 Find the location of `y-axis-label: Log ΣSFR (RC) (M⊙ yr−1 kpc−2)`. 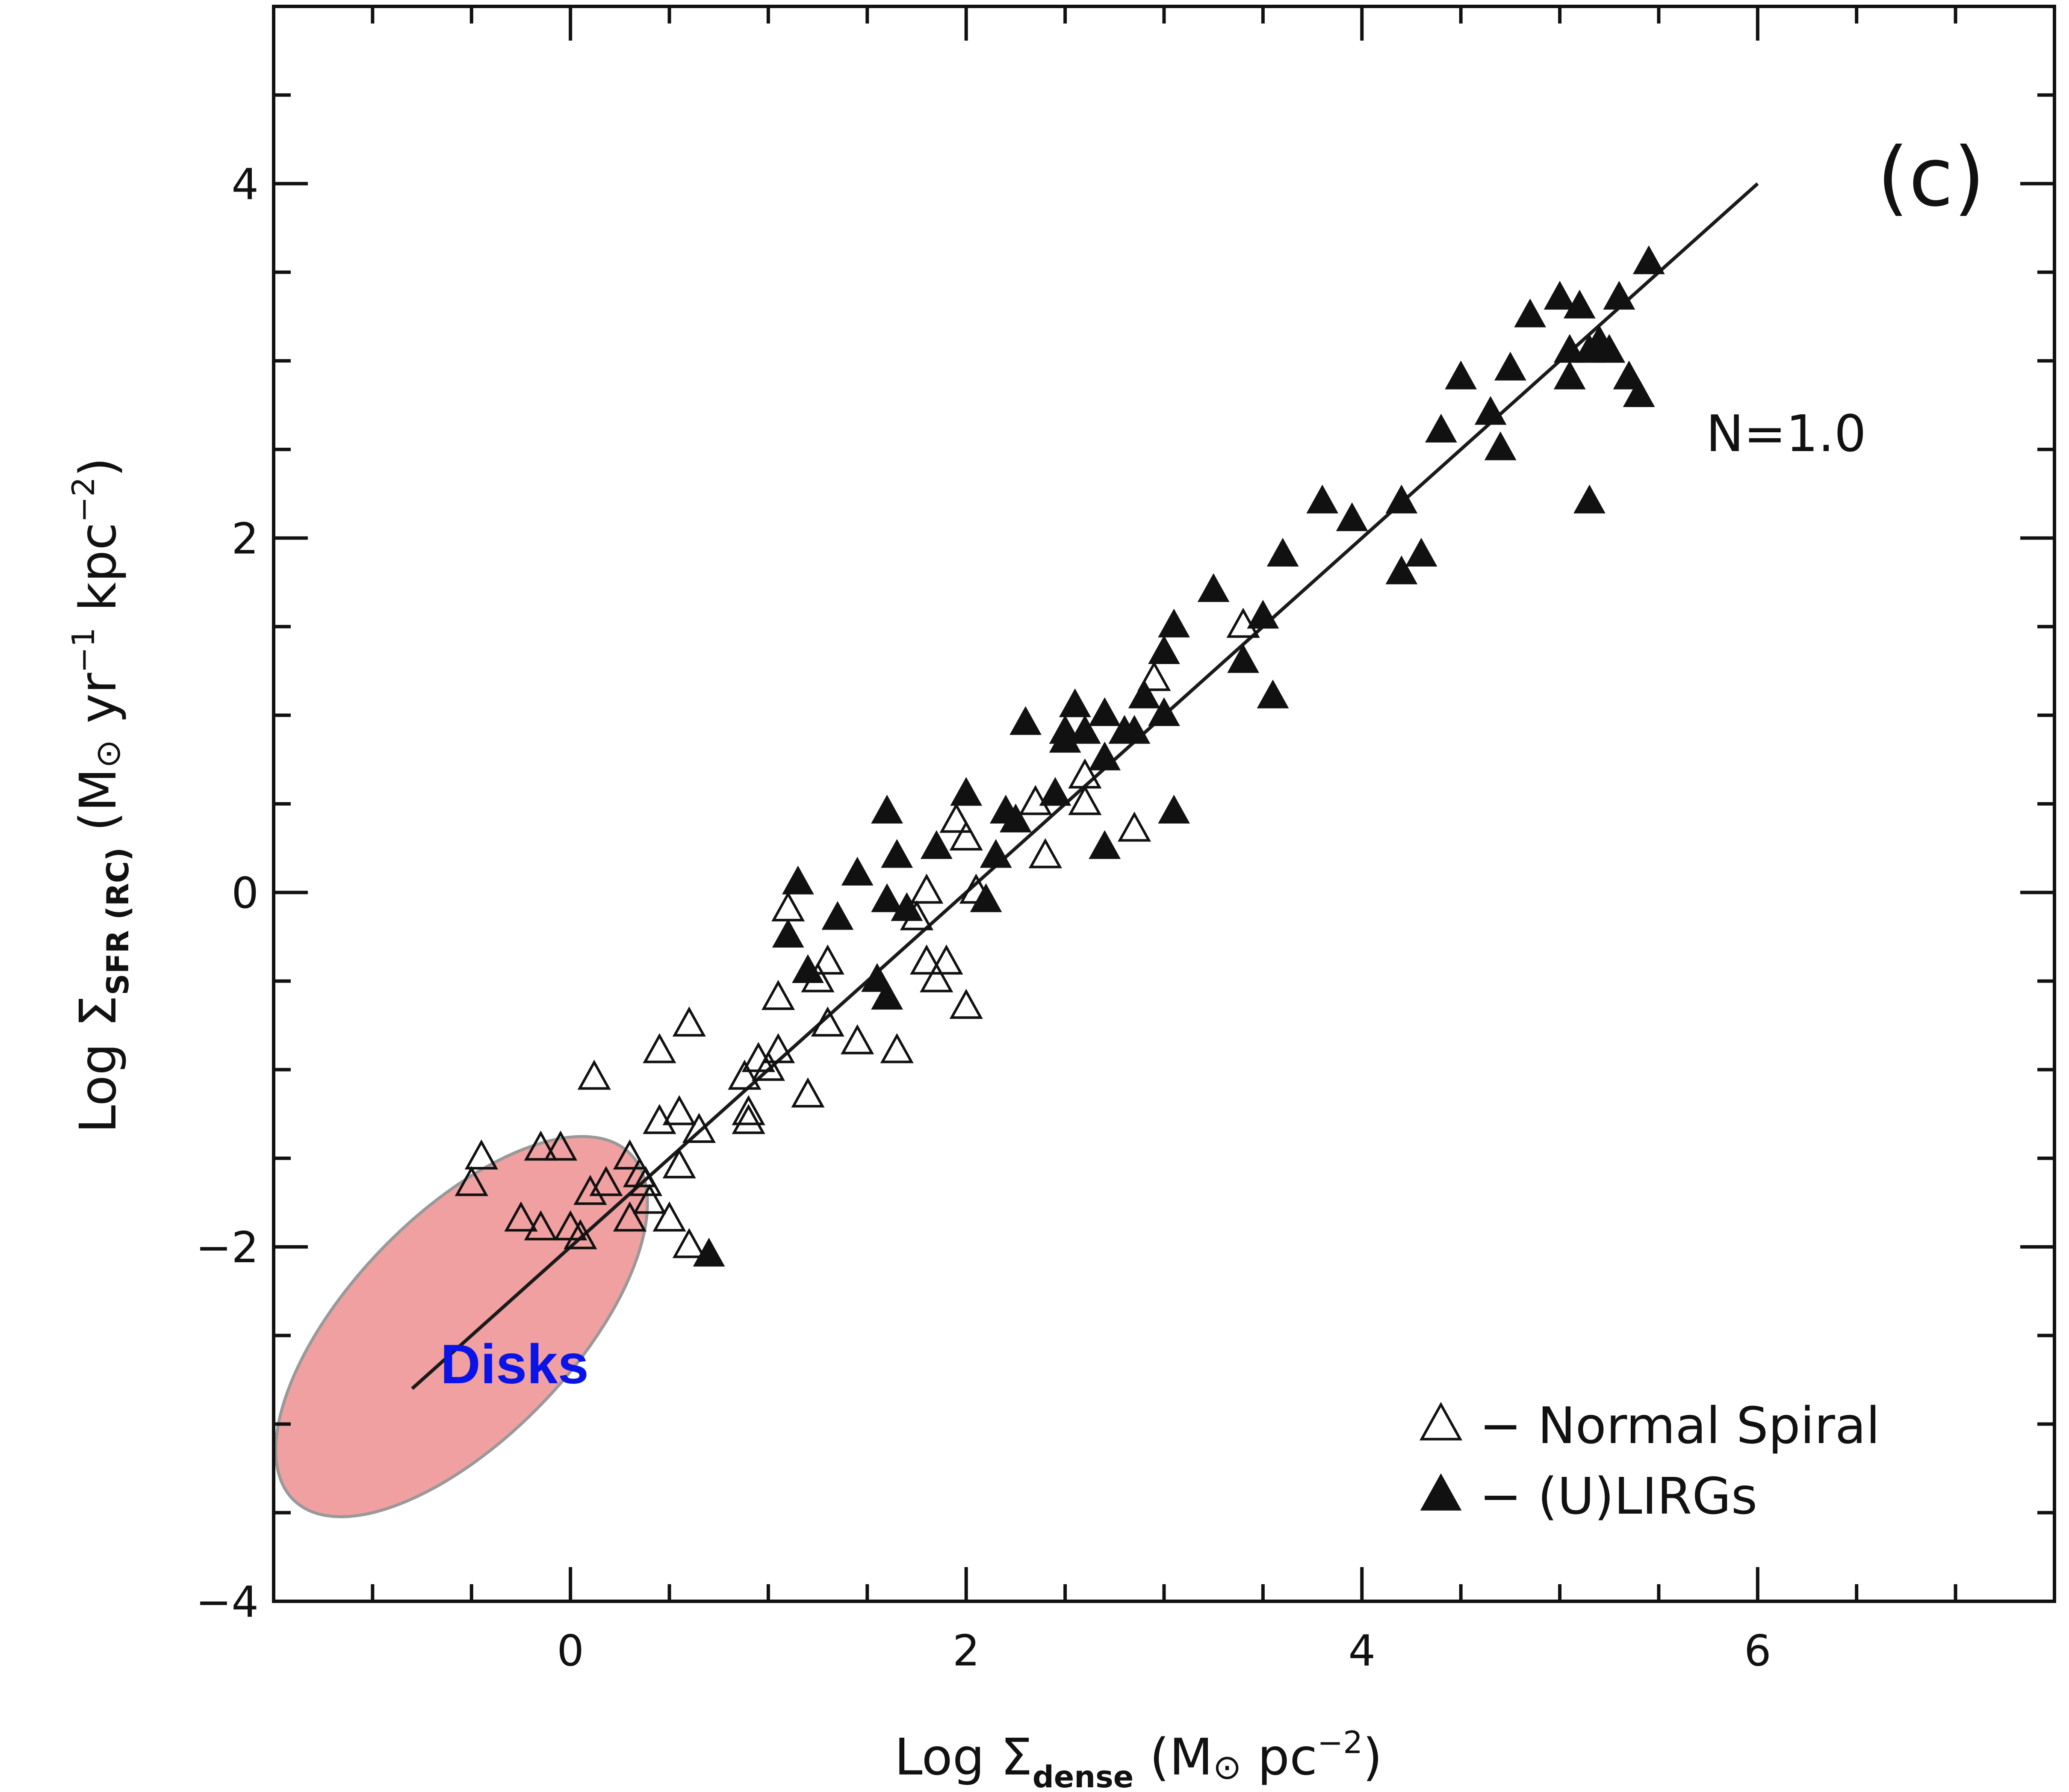

y-axis-label: Log ΣSFR (RC) (M⊙ yr−1 kpc−2) is located at coordinates (100, 796).